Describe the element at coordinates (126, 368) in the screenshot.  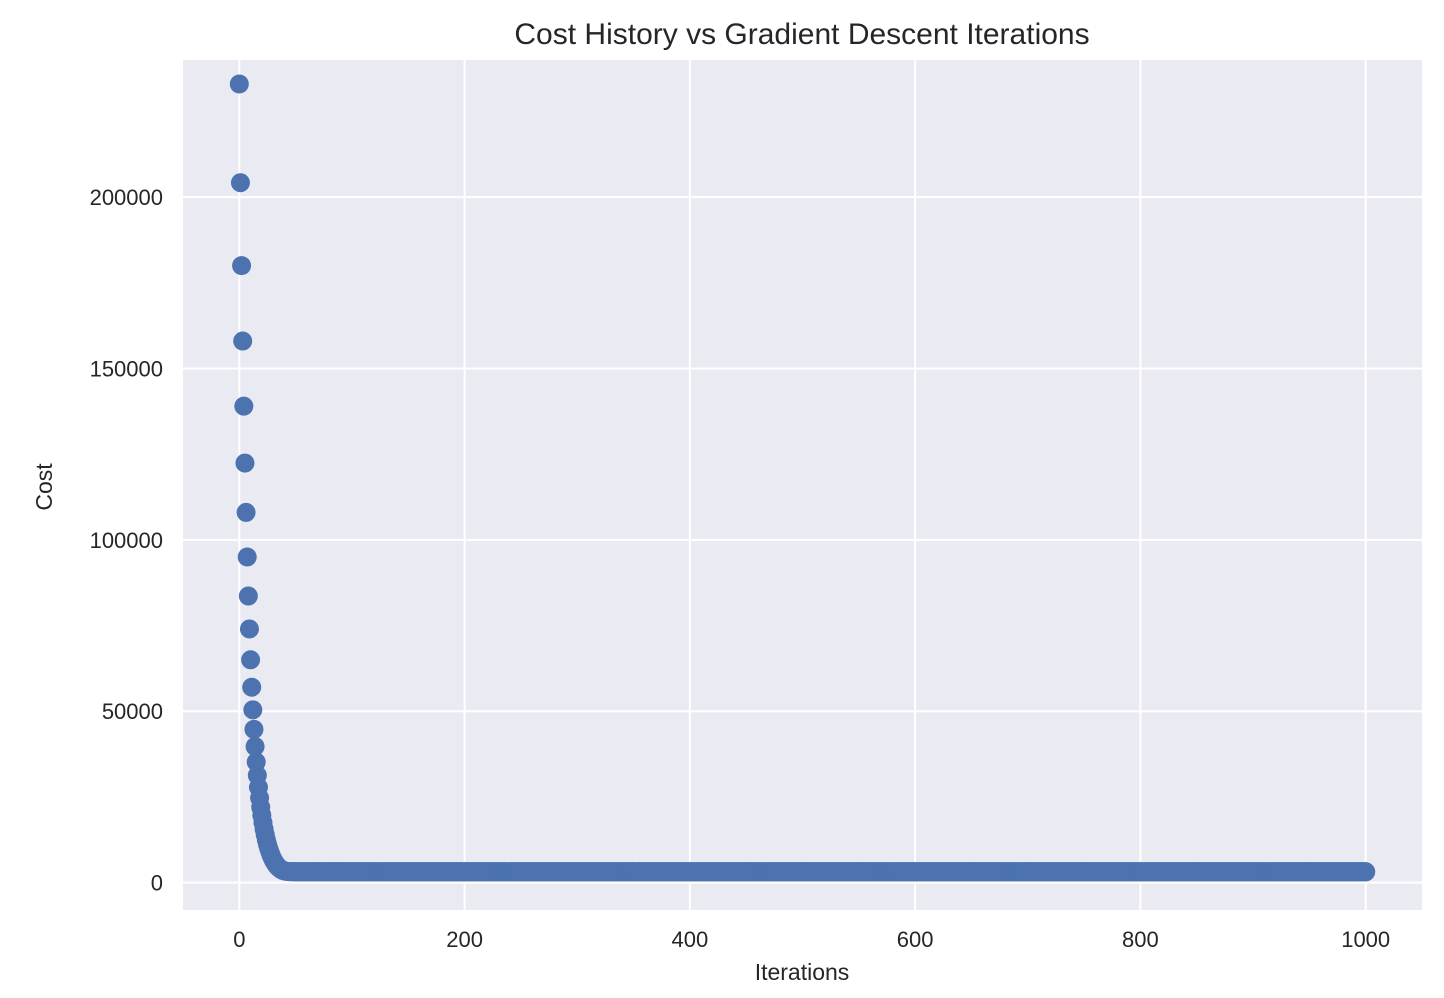
I see `y-tick-label: 150000` at that location.